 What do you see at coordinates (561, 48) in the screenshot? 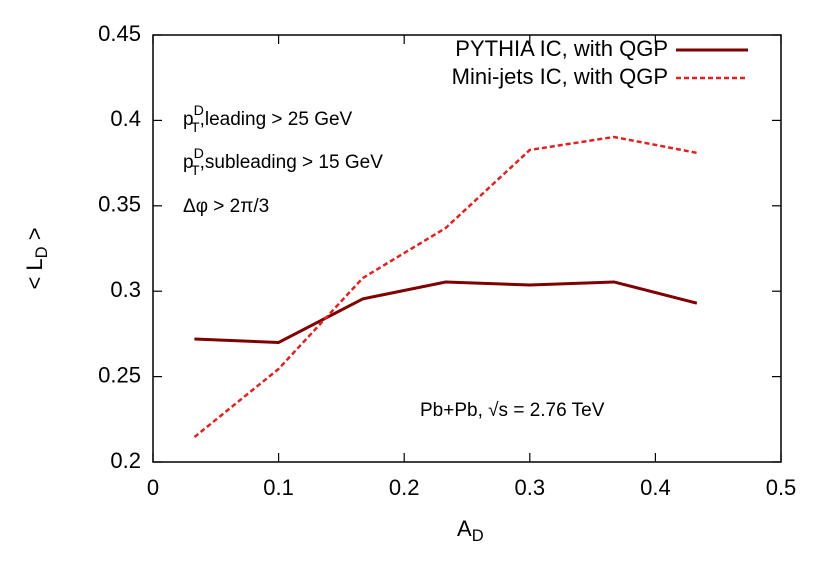
I see `legend-label: PYTHIA IC, with QGP` at bounding box center [561, 48].